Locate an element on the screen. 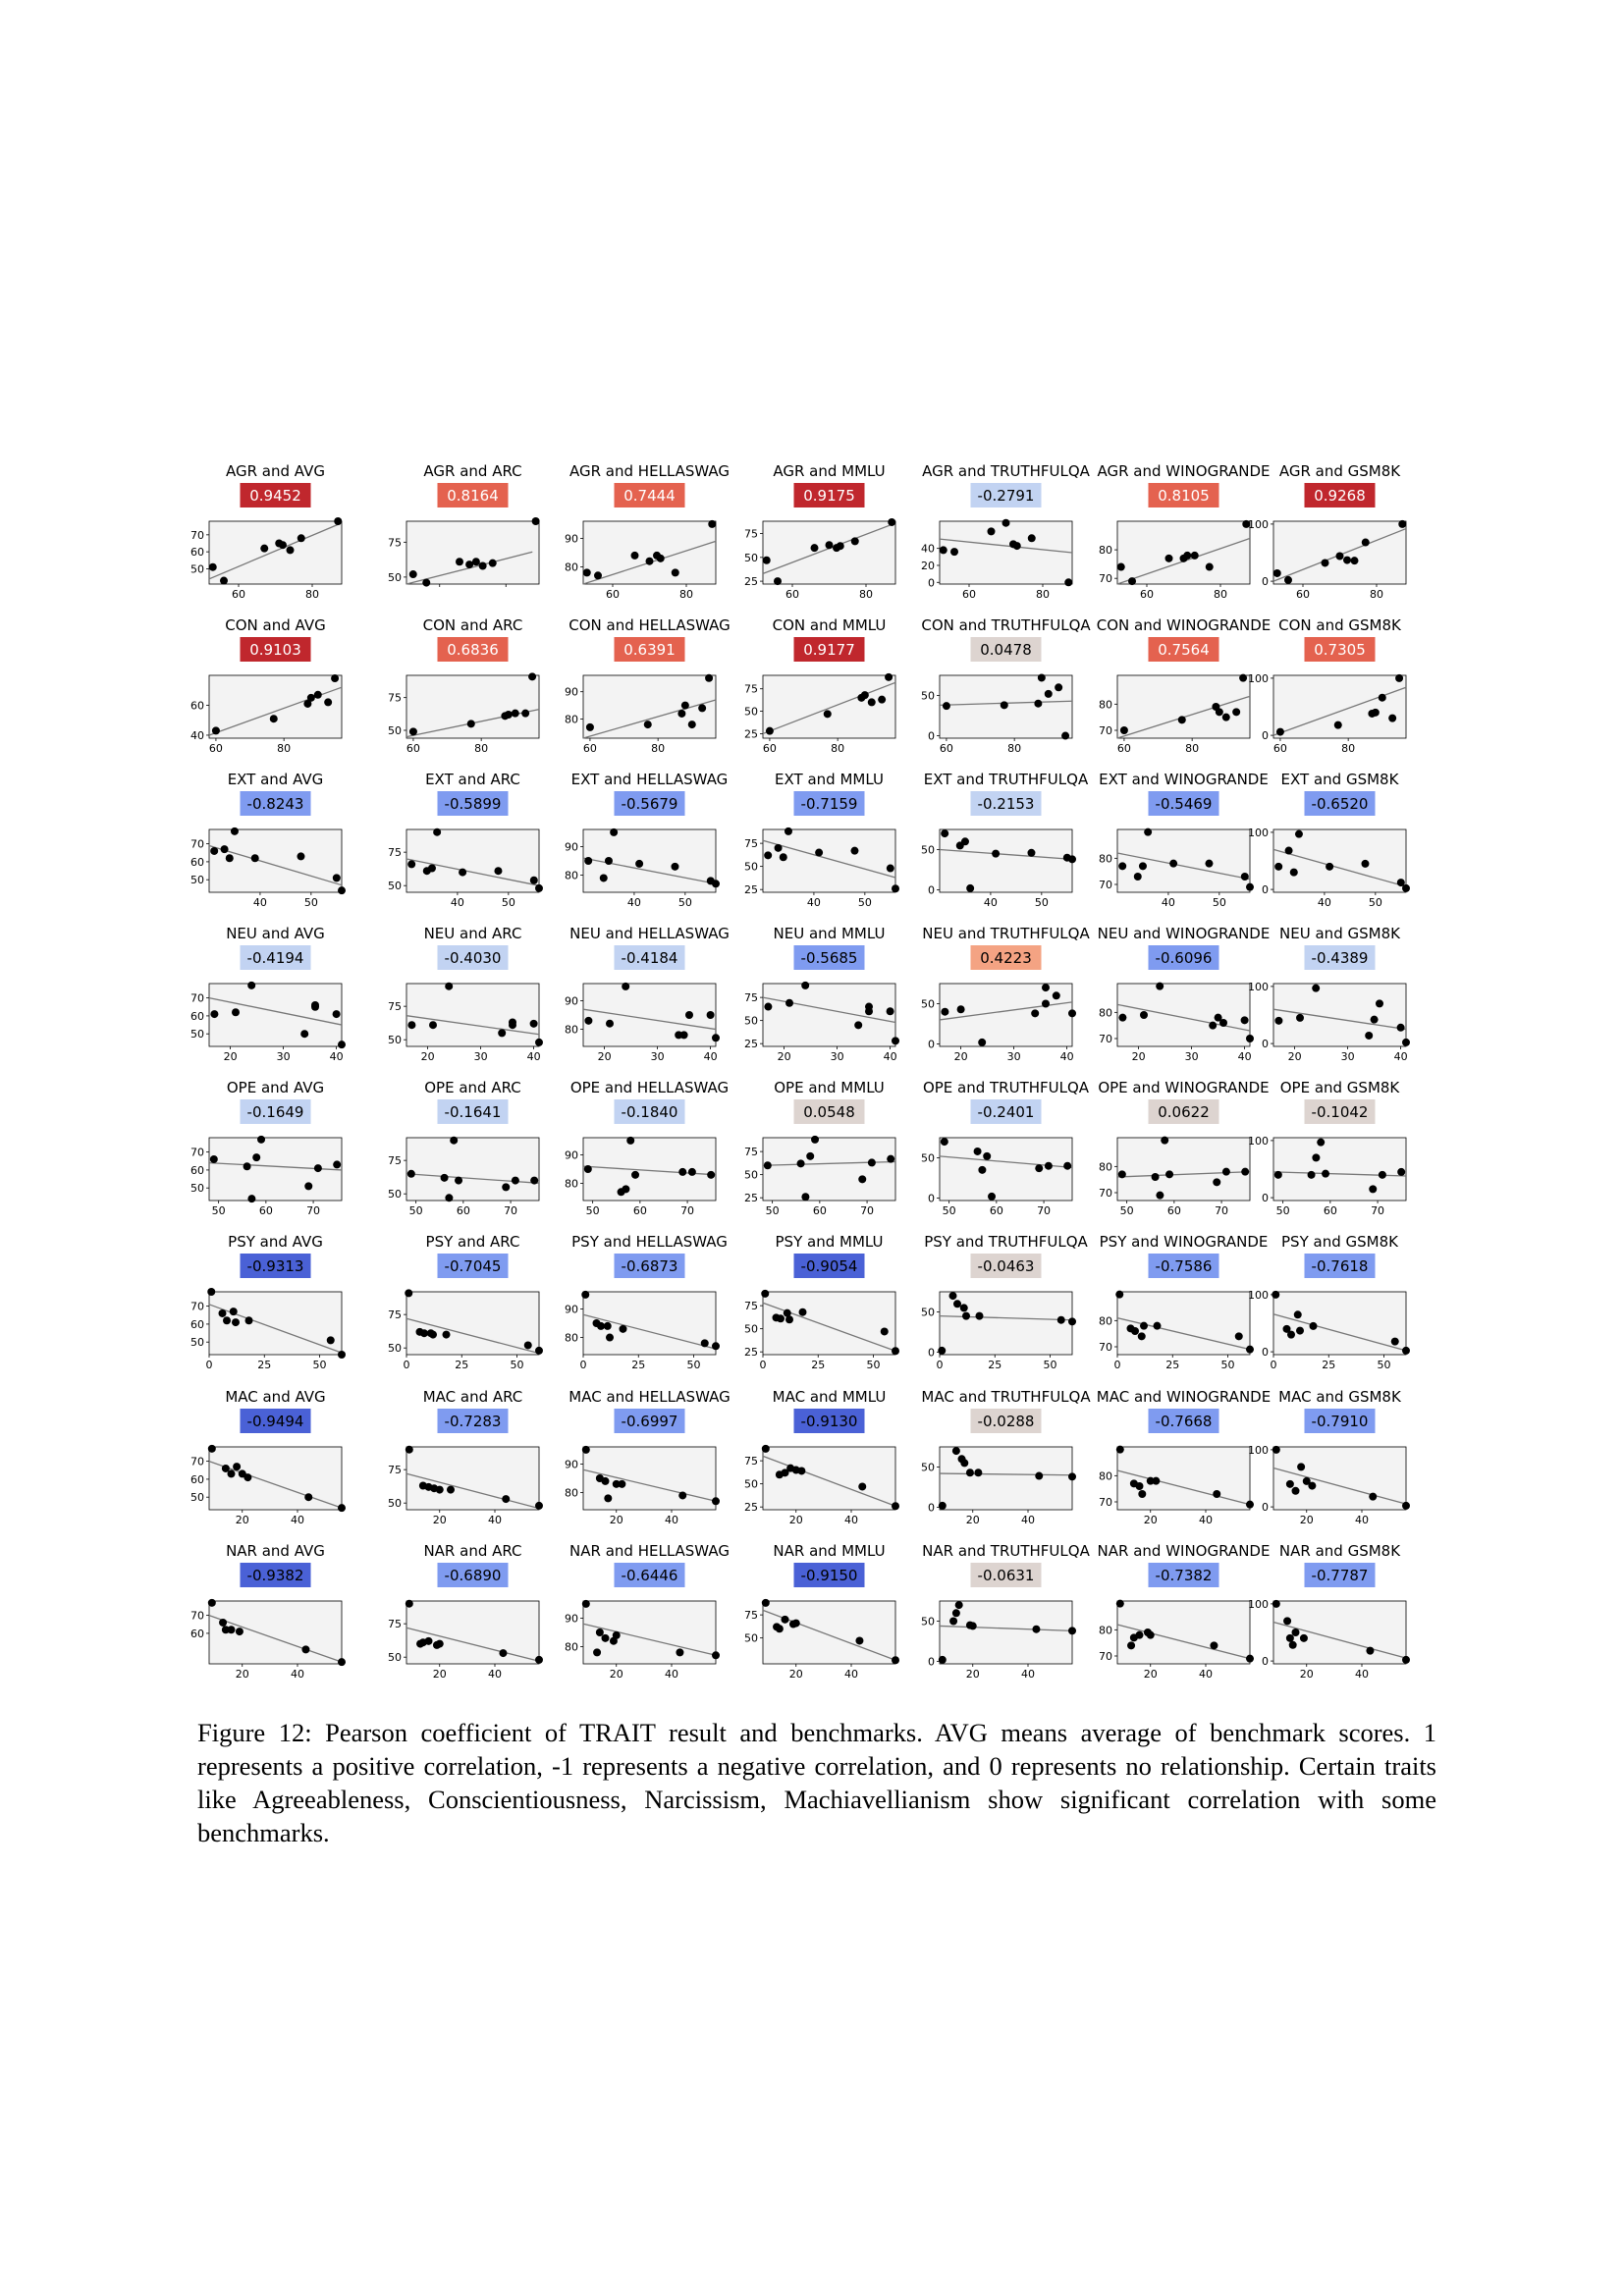  subplot-title: EXT and HELLASWAG is located at coordinates (650, 779).